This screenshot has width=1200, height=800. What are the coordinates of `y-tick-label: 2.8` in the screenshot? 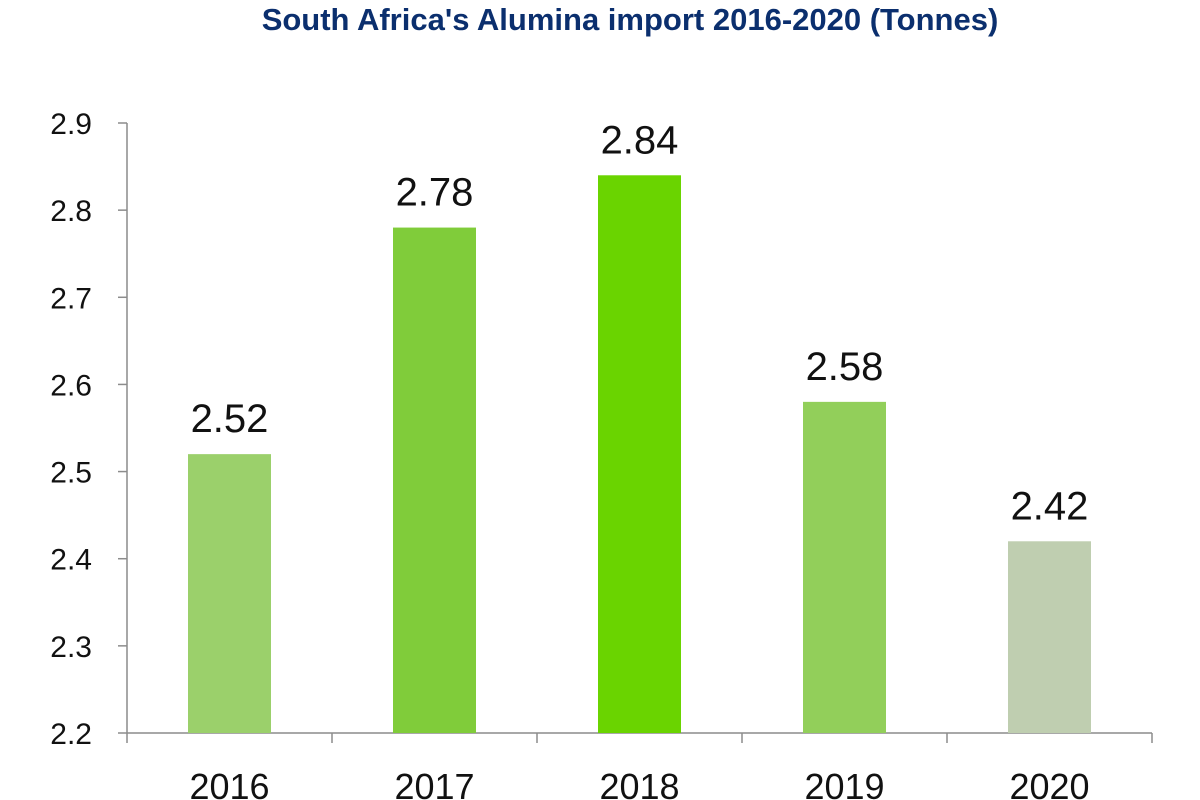 It's located at (71, 211).